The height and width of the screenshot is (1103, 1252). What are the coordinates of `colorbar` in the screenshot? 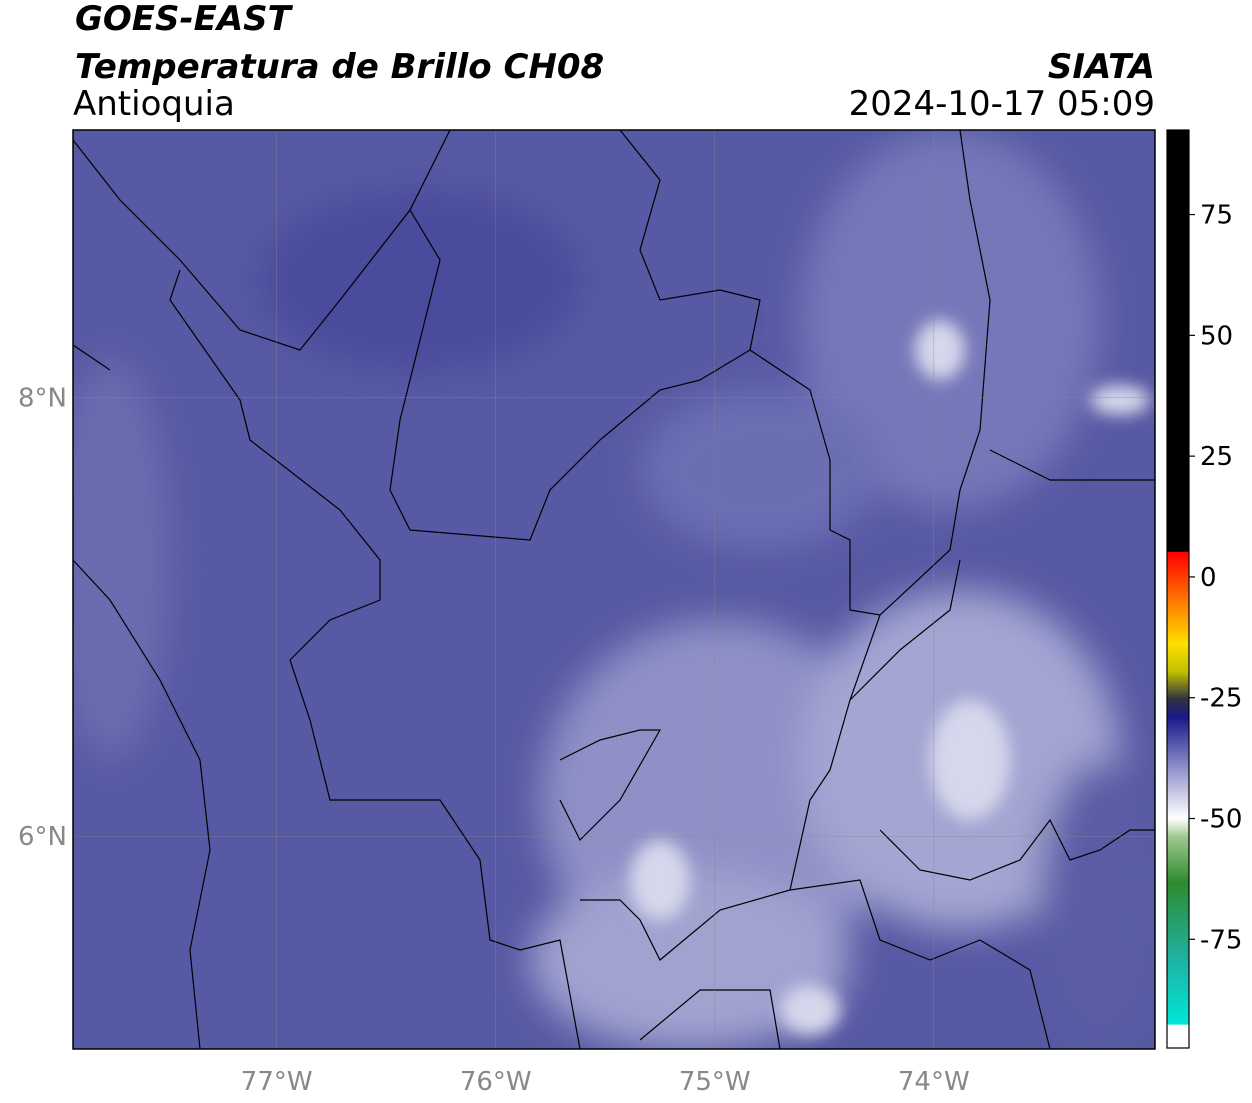 It's located at (1178, 589).